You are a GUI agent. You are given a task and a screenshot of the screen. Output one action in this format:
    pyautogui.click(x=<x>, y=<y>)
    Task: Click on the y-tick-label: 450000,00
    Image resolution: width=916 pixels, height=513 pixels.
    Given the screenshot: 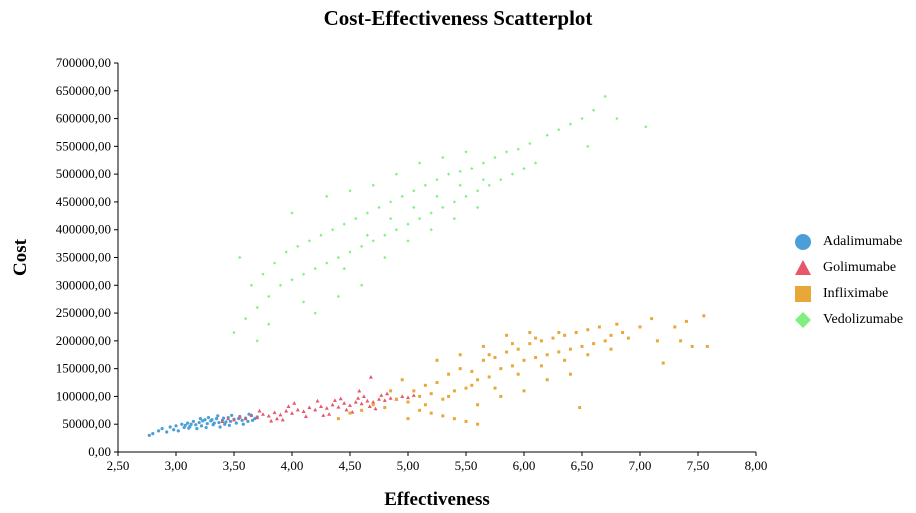 What is the action you would take?
    pyautogui.click(x=83, y=201)
    